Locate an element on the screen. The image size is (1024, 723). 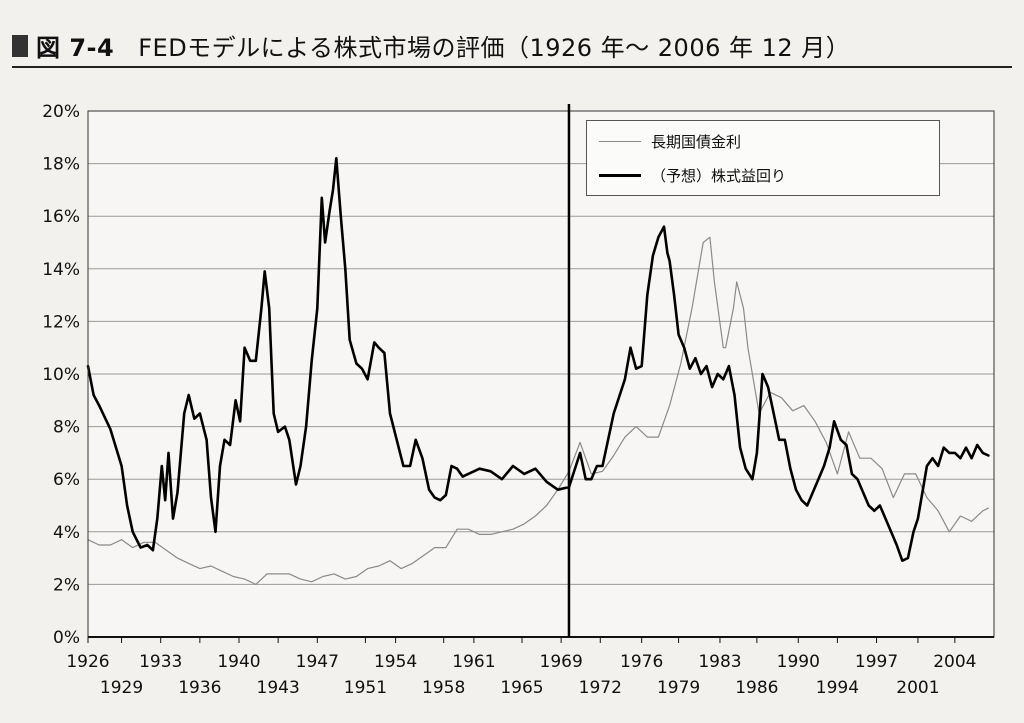
x-tick-label-upper: 1947 is located at coordinates (317, 662).